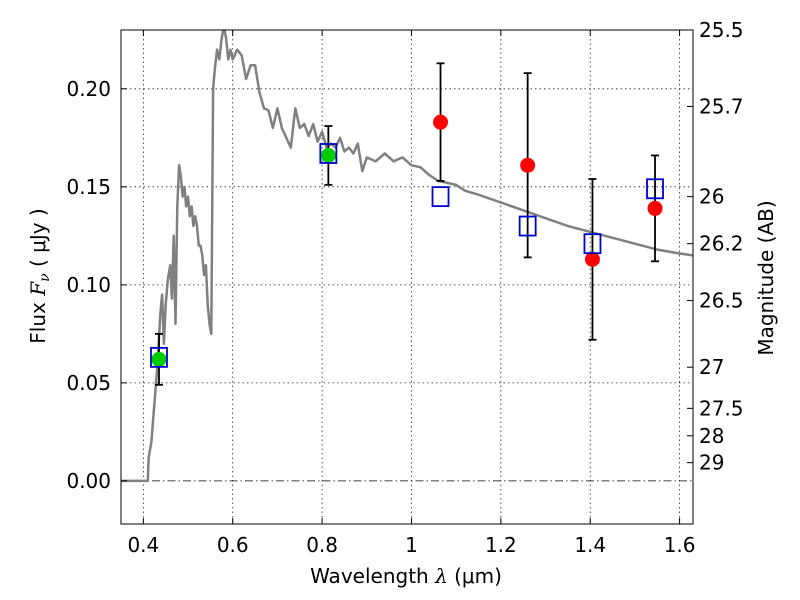 Image resolution: width=800 pixels, height=600 pixels. Describe the element at coordinates (406, 576) in the screenshot. I see `x-axis-label: Wavelength λ (μm)` at that location.